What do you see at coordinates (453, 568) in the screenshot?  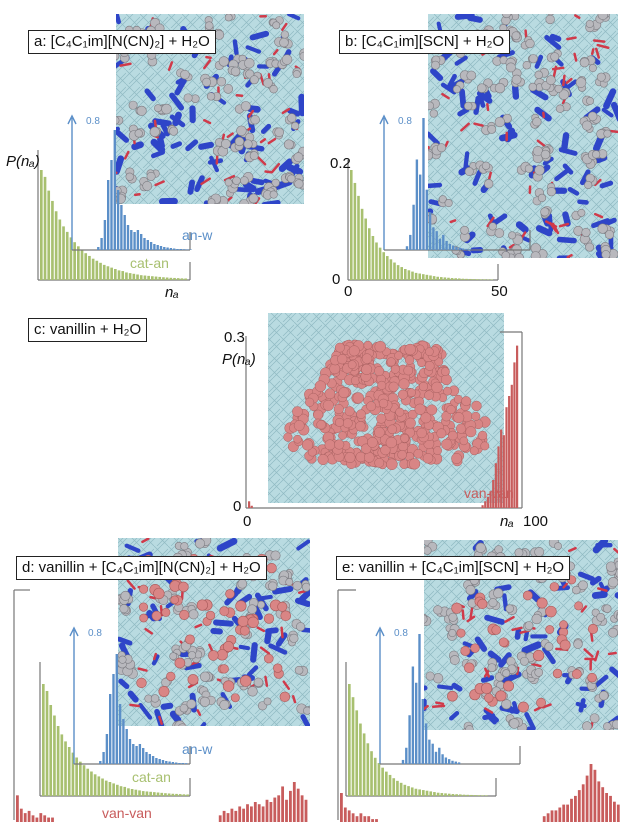 I see `panel-label-e: e: vanillin + [C₄C₁im][SCN] + H₂O` at bounding box center [453, 568].